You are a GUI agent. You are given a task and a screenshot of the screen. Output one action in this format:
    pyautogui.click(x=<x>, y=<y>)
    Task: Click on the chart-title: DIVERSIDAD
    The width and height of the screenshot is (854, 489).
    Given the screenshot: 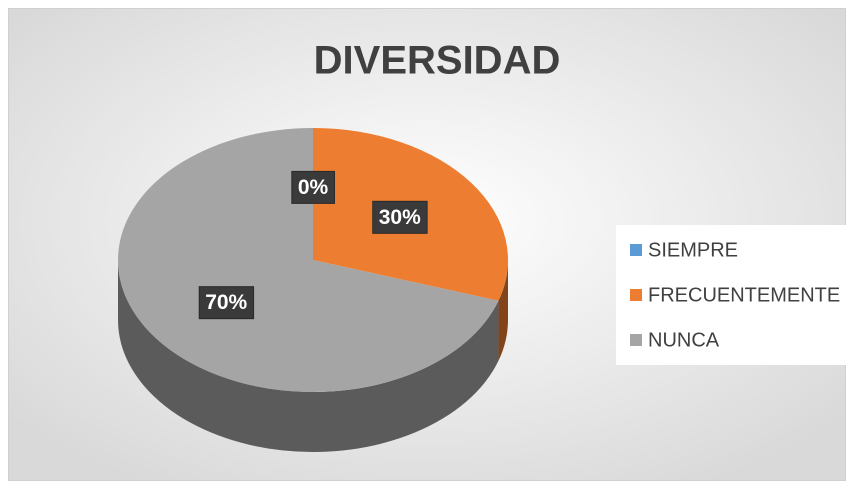 What is the action you would take?
    pyautogui.click(x=437, y=61)
    